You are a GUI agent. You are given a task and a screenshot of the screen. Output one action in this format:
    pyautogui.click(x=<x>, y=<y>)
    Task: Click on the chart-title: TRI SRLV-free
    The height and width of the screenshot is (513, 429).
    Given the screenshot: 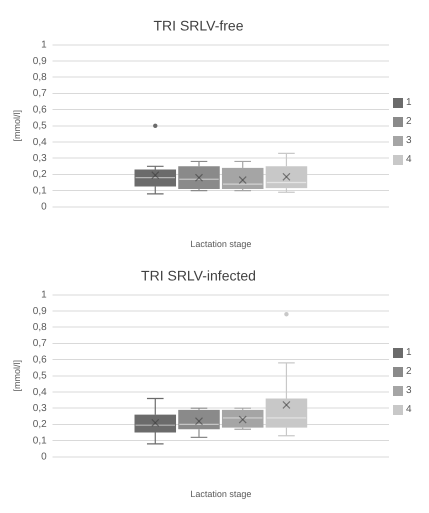 What is the action you would take?
    pyautogui.click(x=199, y=25)
    